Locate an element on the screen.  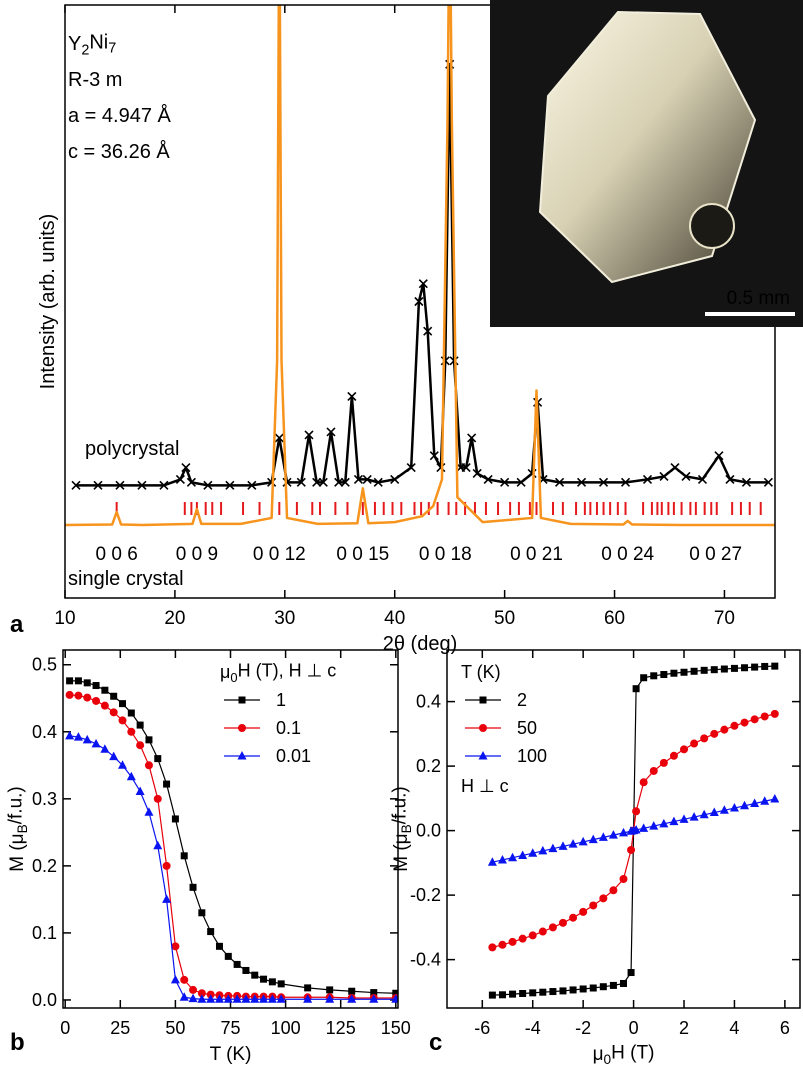
x-tick-label: 6 is located at coordinates (785, 1028).